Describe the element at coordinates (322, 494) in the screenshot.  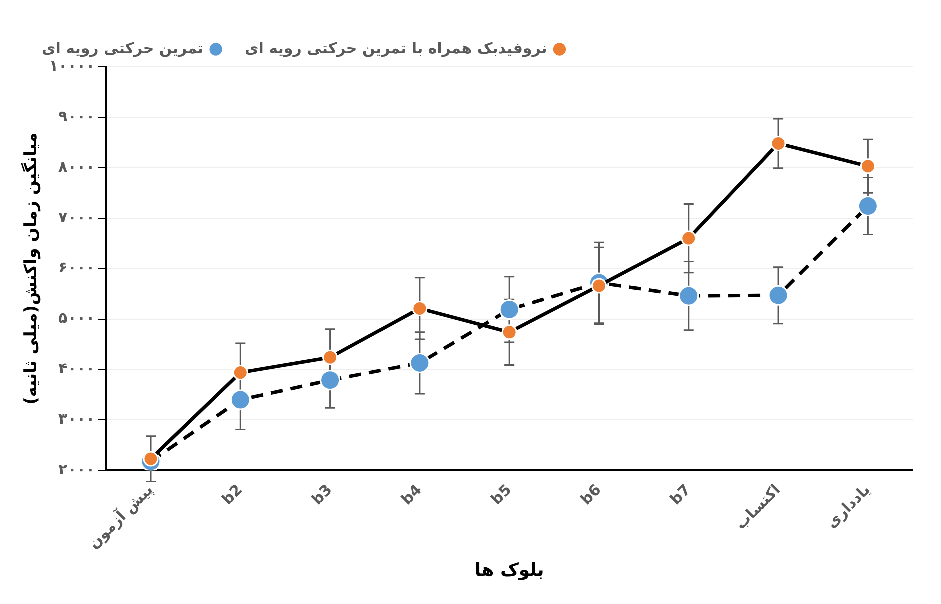
I see `x-tick-label: b3` at that location.